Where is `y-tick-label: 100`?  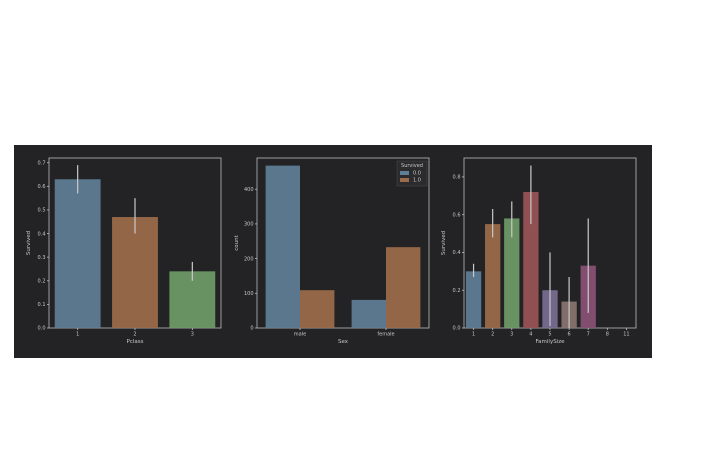
y-tick-label: 100 is located at coordinates (249, 294).